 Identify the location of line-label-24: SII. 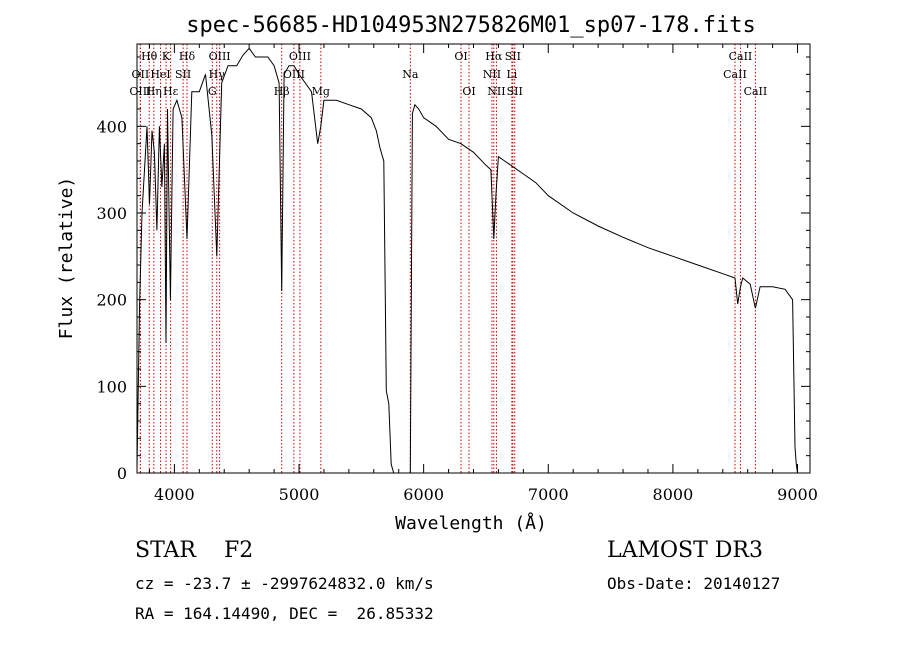
(515, 91).